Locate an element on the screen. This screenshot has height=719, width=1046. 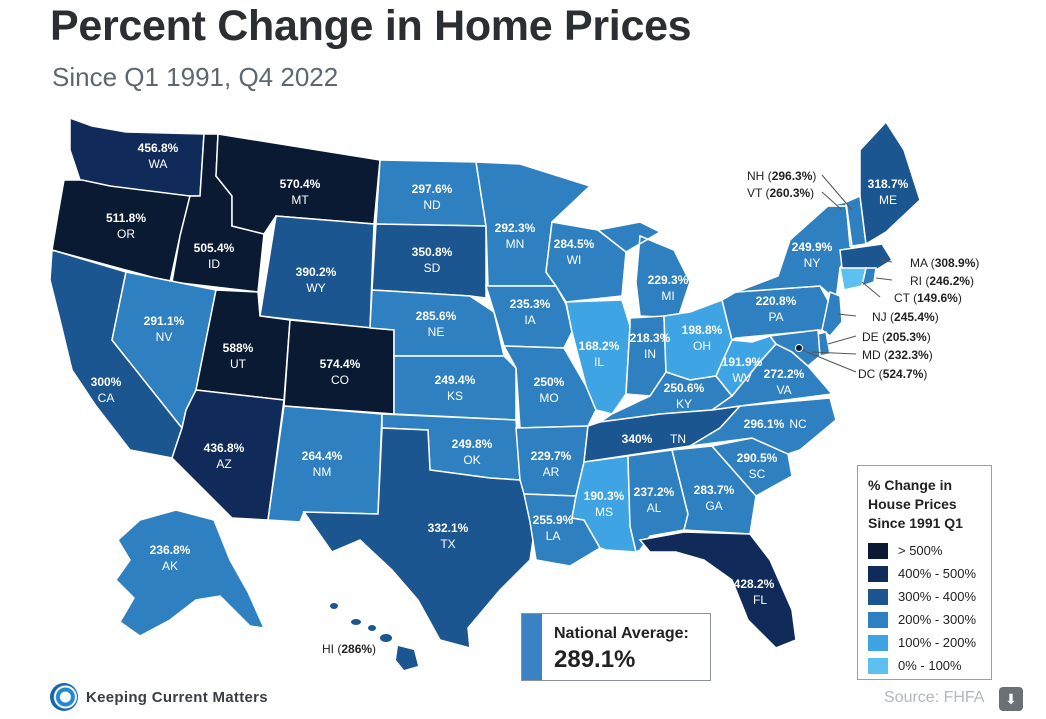
svg-text: 574.4% is located at coordinates (340, 364).